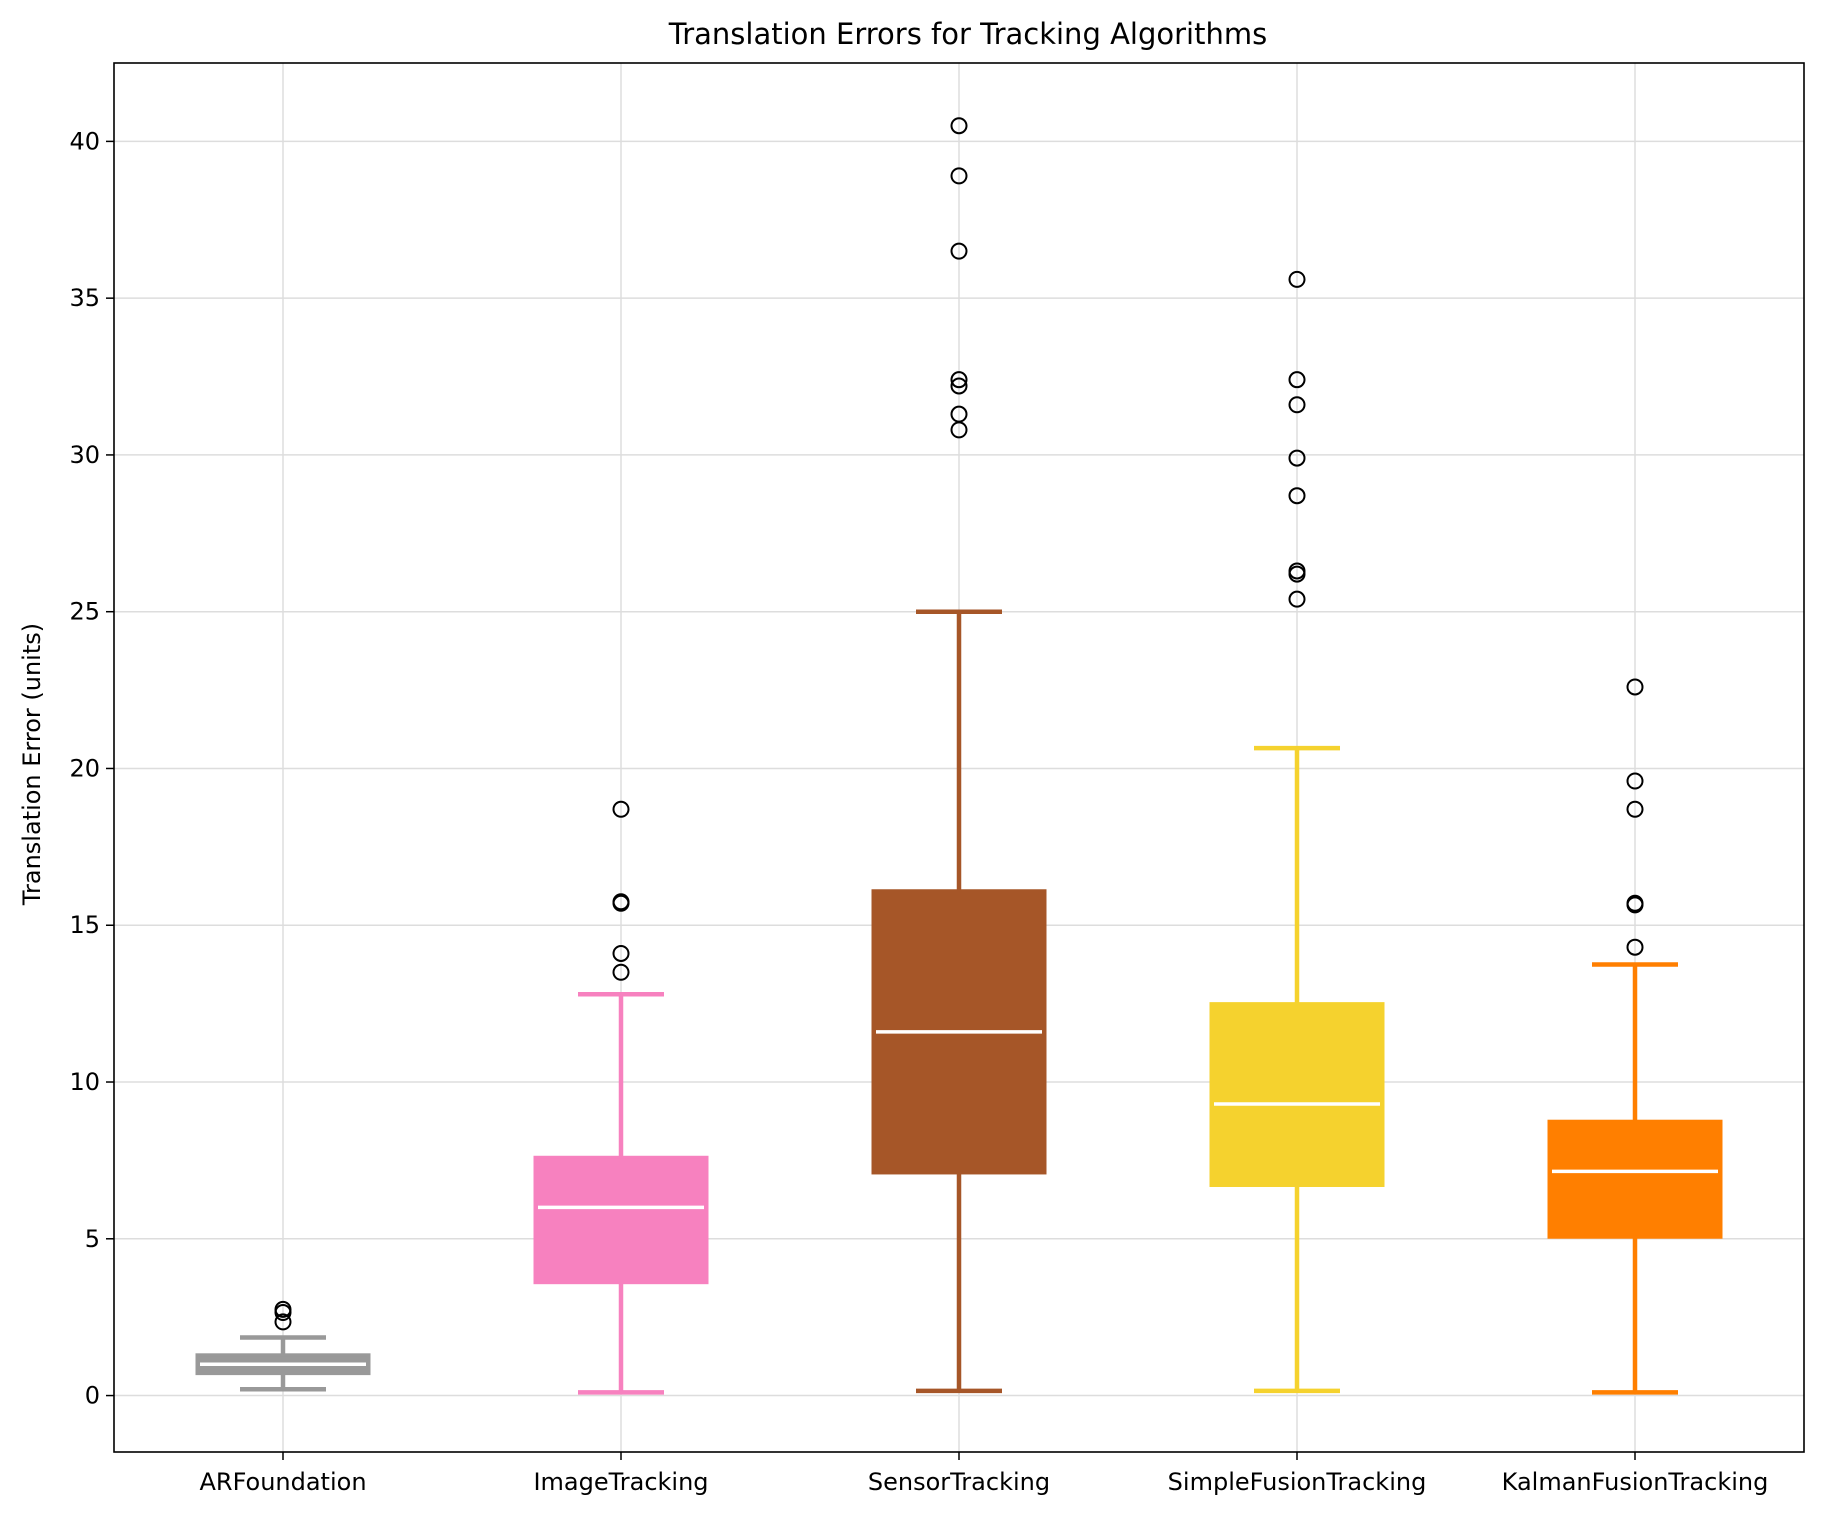 Image resolution: width=1839 pixels, height=1516 pixels. Describe the element at coordinates (92, 1239) in the screenshot. I see `y-tick-label: 5` at that location.